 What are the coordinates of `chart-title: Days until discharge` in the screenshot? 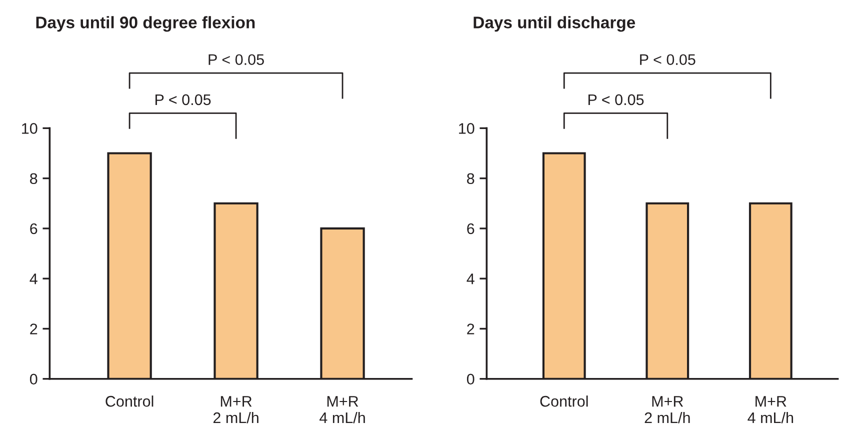 It's located at (555, 24).